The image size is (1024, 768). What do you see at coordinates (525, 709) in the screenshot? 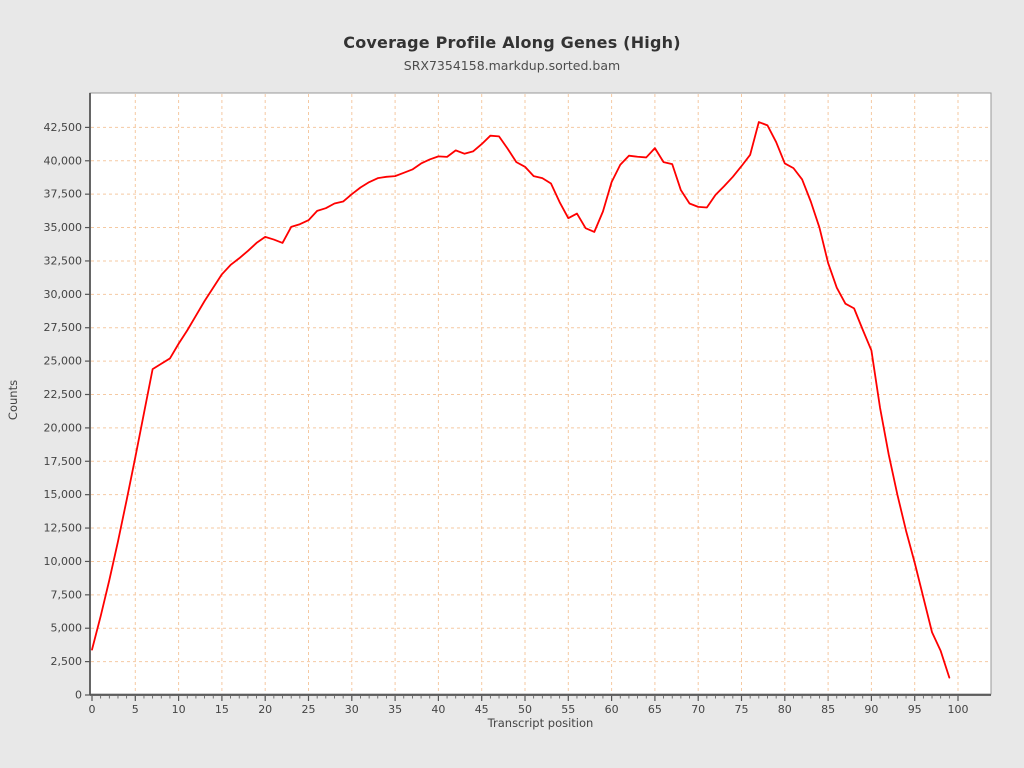
I see `x-tick-label: 50` at bounding box center [525, 709].